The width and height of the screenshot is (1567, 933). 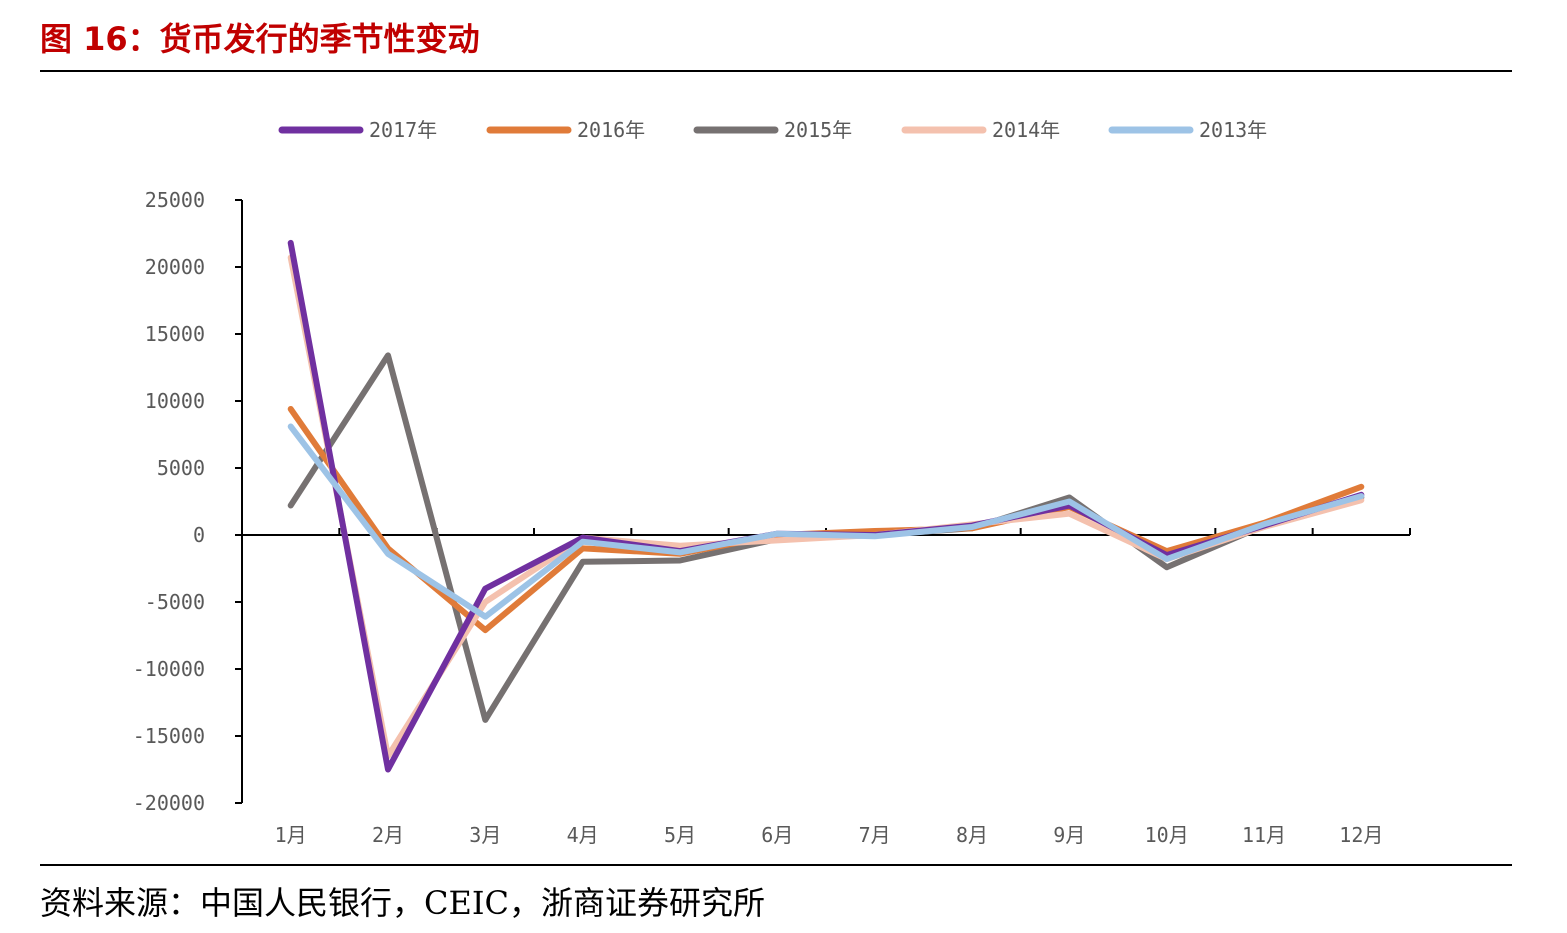 I want to click on y-tick-label: 0, so click(x=199, y=535).